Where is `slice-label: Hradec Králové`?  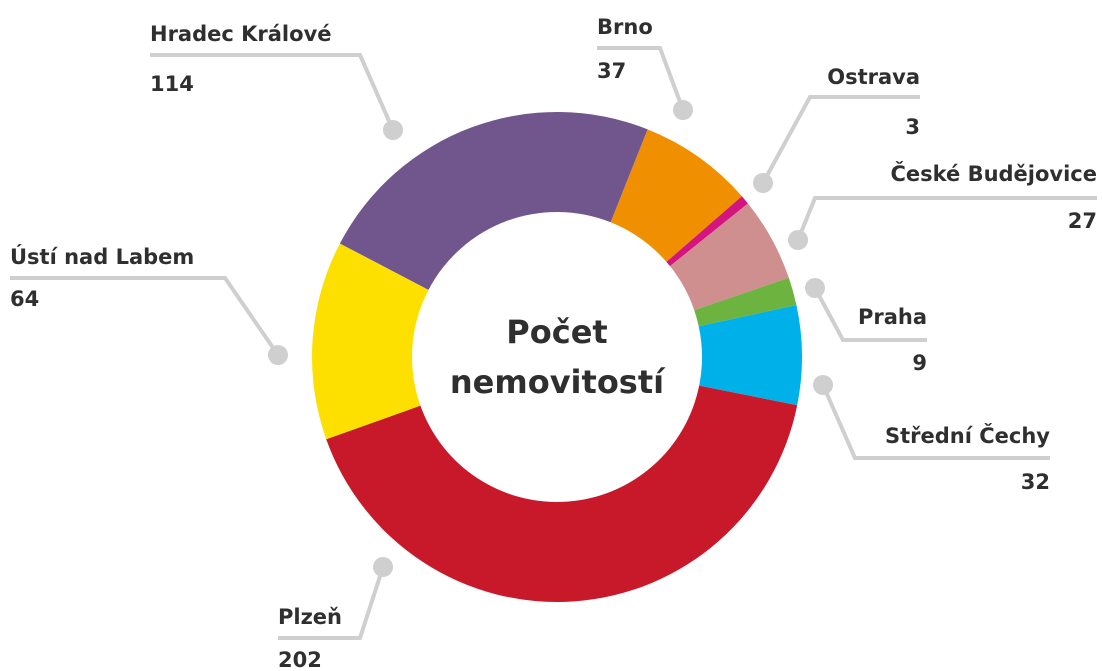
slice-label: Hradec Králové is located at coordinates (241, 34).